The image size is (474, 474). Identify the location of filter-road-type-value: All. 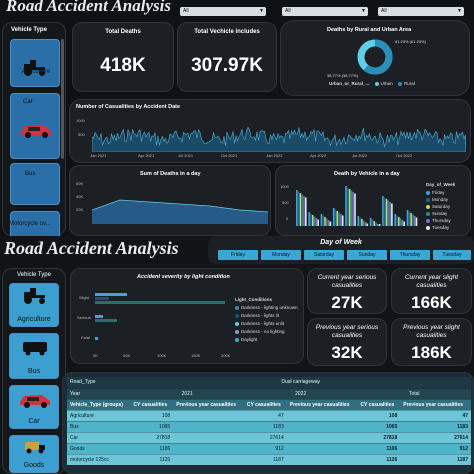
(288, 11).